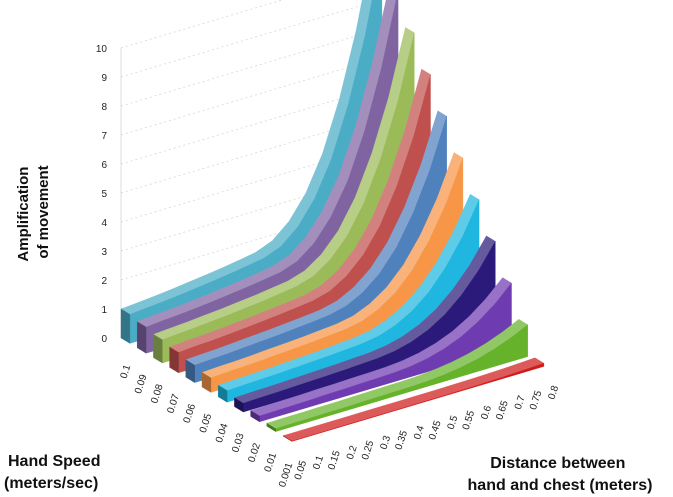  I want to click on y-axis-title-line-2: (meters/sec), so click(51, 483).